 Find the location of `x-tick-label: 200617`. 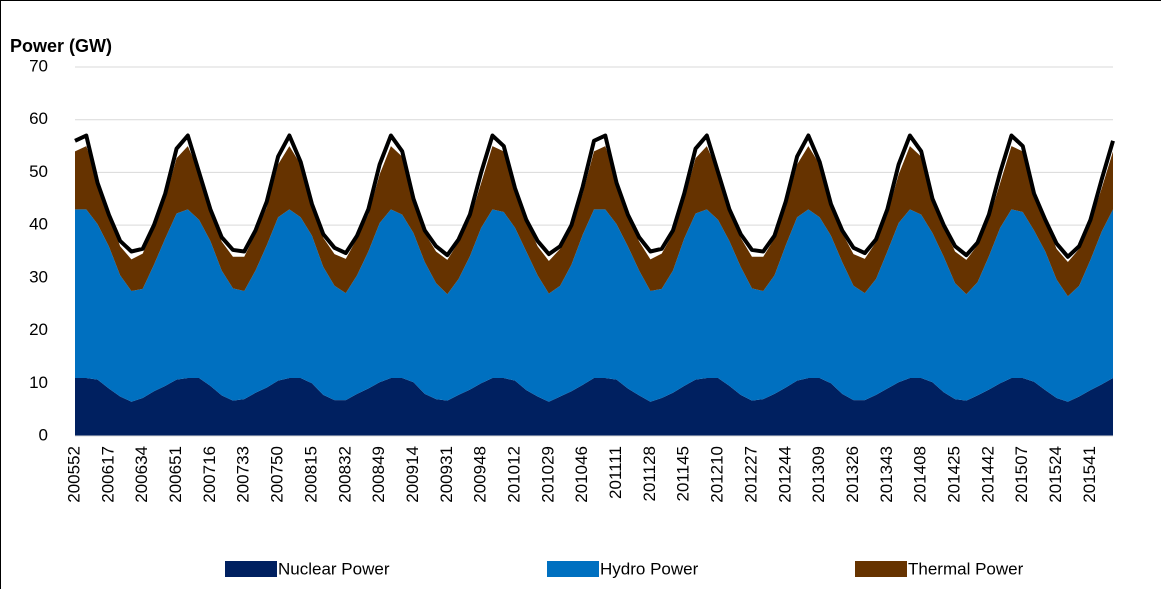

x-tick-label: 200617 is located at coordinates (107, 474).